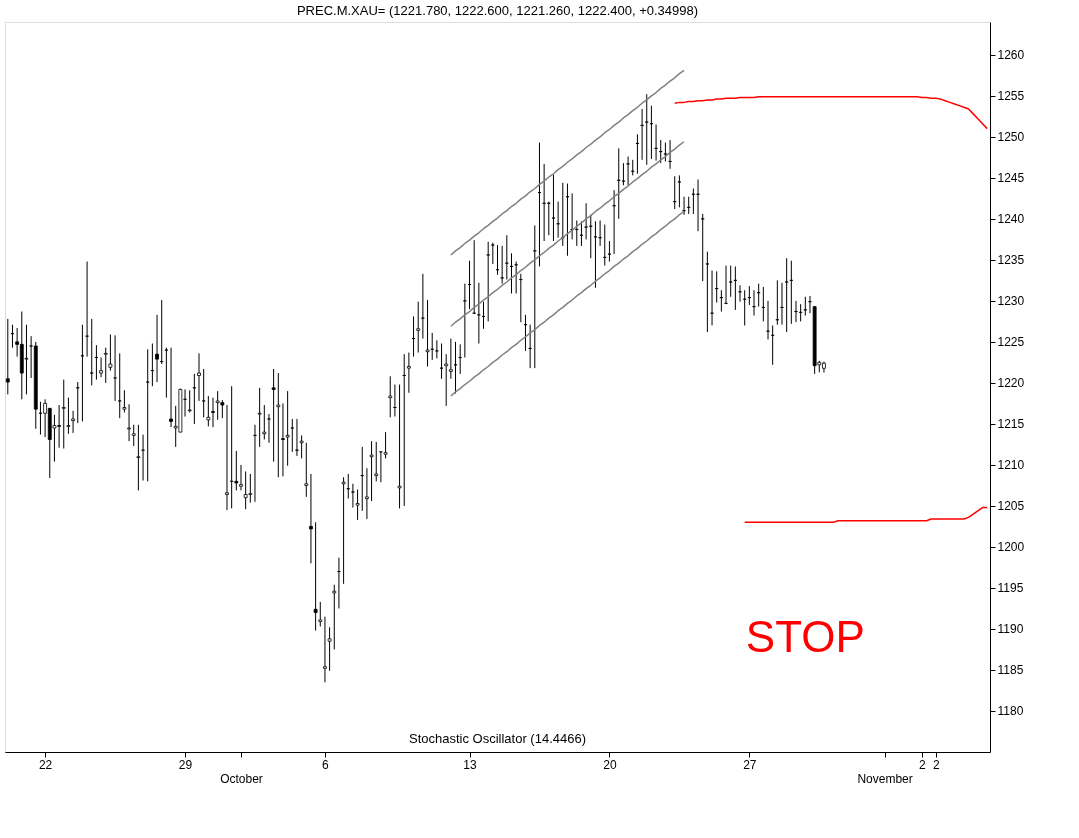 The width and height of the screenshot is (1079, 838). What do you see at coordinates (1010, 711) in the screenshot?
I see `y-tick-label: 1180` at bounding box center [1010, 711].